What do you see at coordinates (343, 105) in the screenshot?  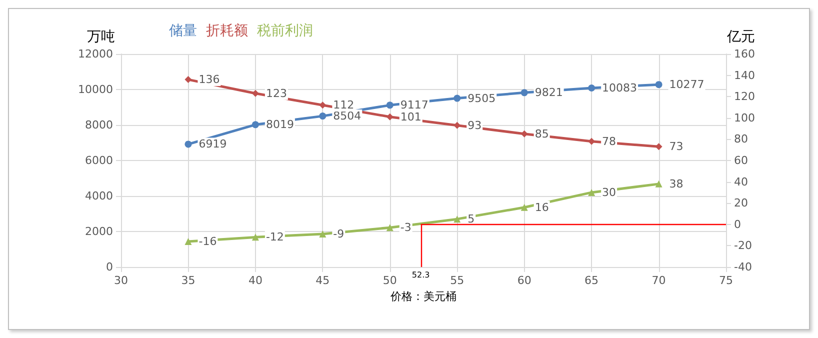 I see `data-label: 112` at bounding box center [343, 105].